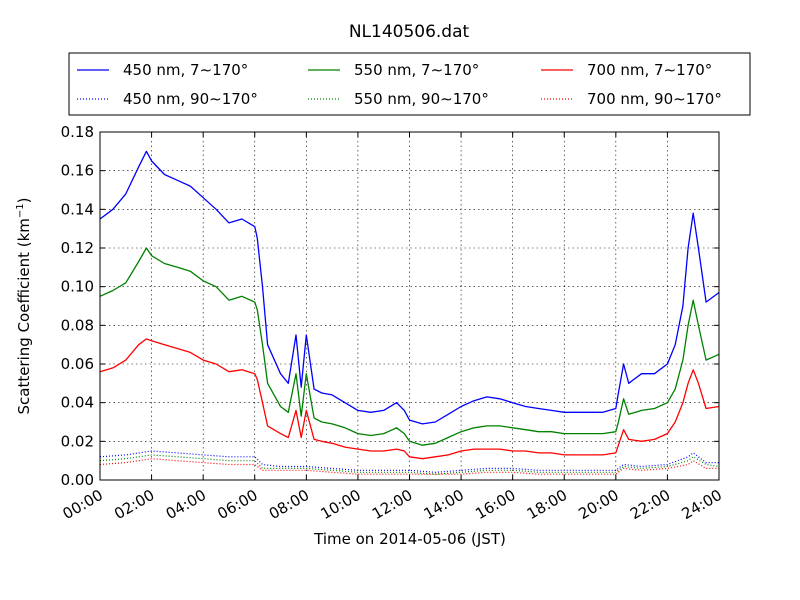  Describe the element at coordinates (392, 504) in the screenshot. I see `x-tick-label: 12:00` at that location.